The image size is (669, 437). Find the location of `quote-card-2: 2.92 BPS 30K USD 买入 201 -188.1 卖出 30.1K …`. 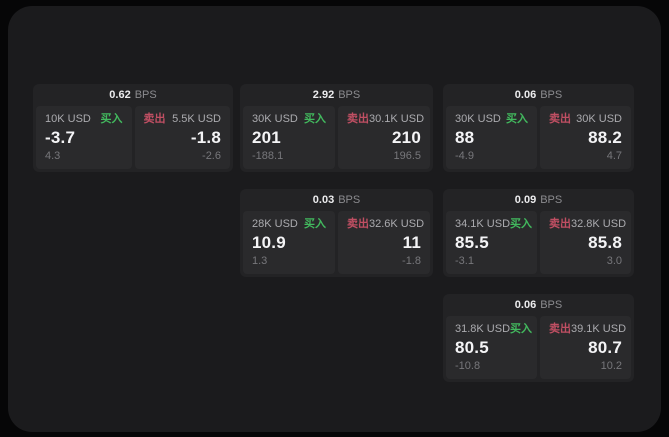

quote-card-2: 2.92 BPS 30K USD 买入 201 -188.1 卖出 30.1K … is located at coordinates (336, 128).